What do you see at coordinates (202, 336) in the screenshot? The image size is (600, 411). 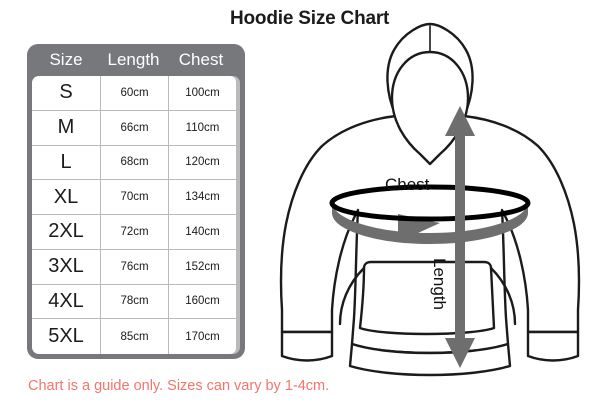 I see `cell-chest: 170cm` at bounding box center [202, 336].